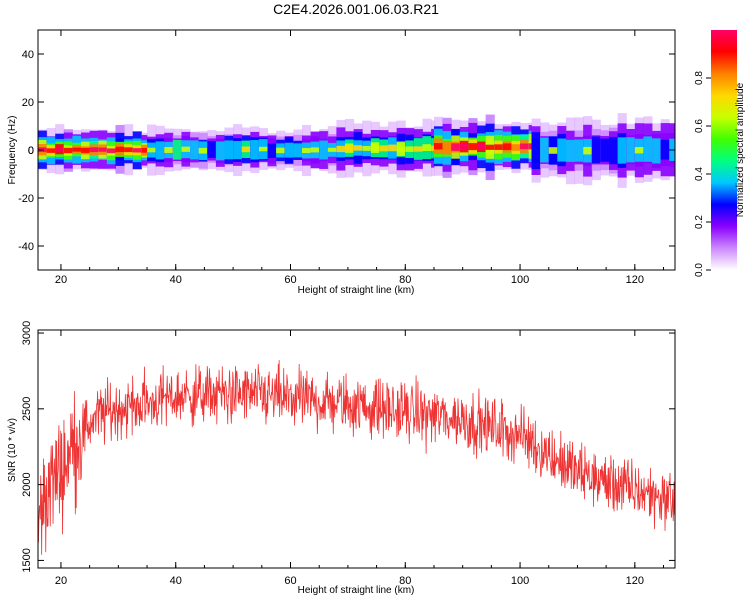 Image resolution: width=750 pixels, height=600 pixels. What do you see at coordinates (27, 409) in the screenshot?
I see `y-tick-label: 2500` at bounding box center [27, 409].